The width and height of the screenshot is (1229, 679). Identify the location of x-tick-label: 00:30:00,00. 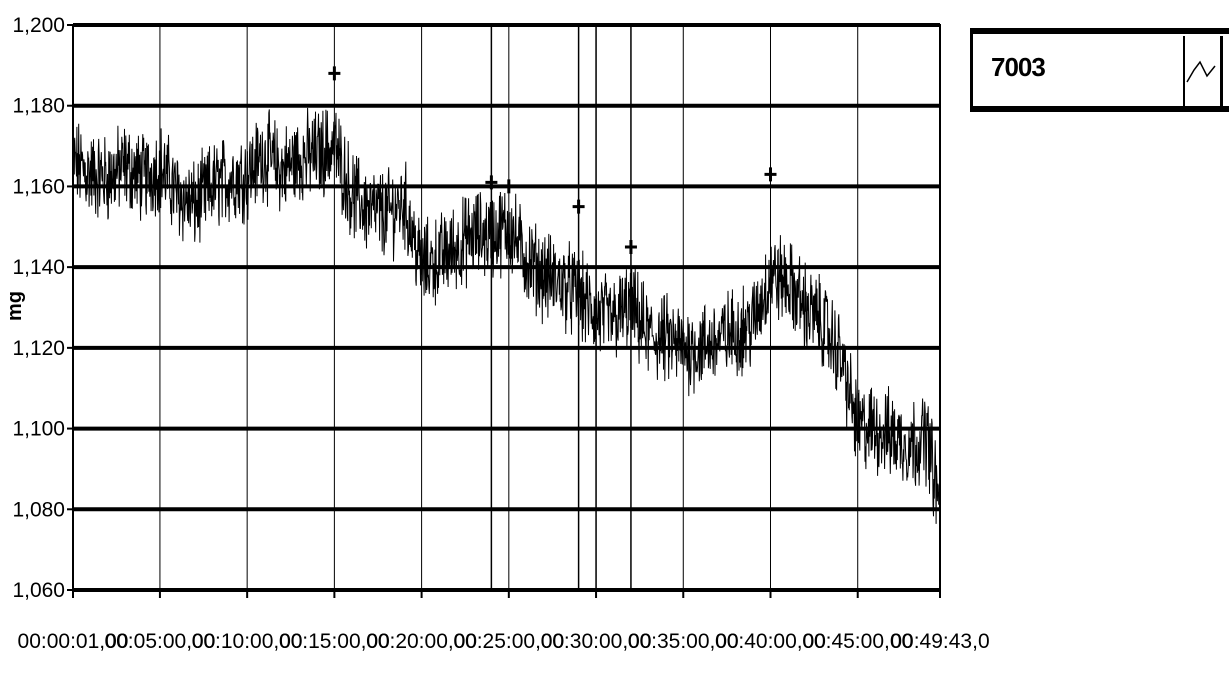
(596, 641).